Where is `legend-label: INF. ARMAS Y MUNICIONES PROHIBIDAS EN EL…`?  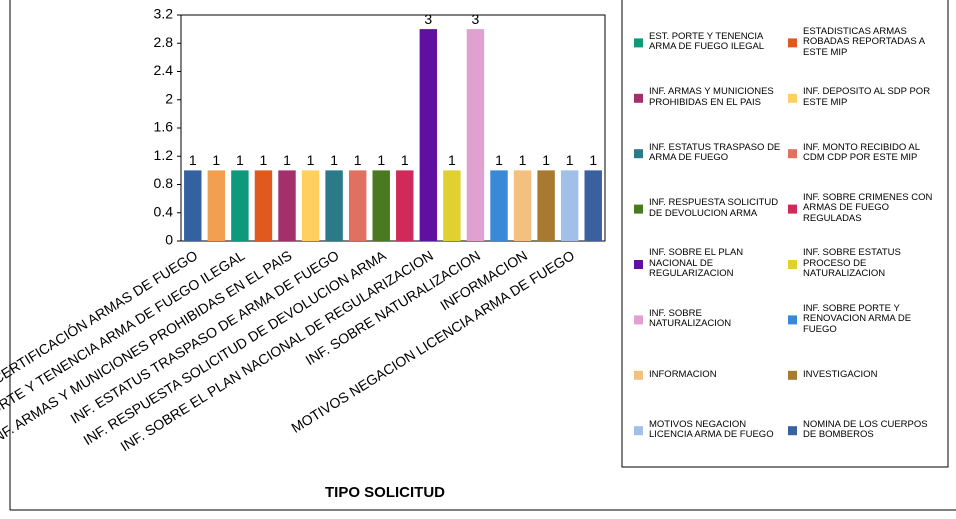
legend-label: INF. ARMAS Y MUNICIONES PROHIBIDAS EN EL… is located at coordinates (711, 97).